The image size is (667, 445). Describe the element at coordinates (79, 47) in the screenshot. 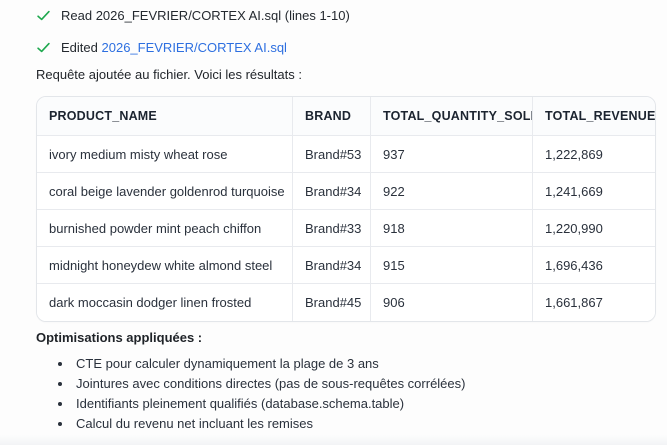

I see `tool-action: Edited` at that location.